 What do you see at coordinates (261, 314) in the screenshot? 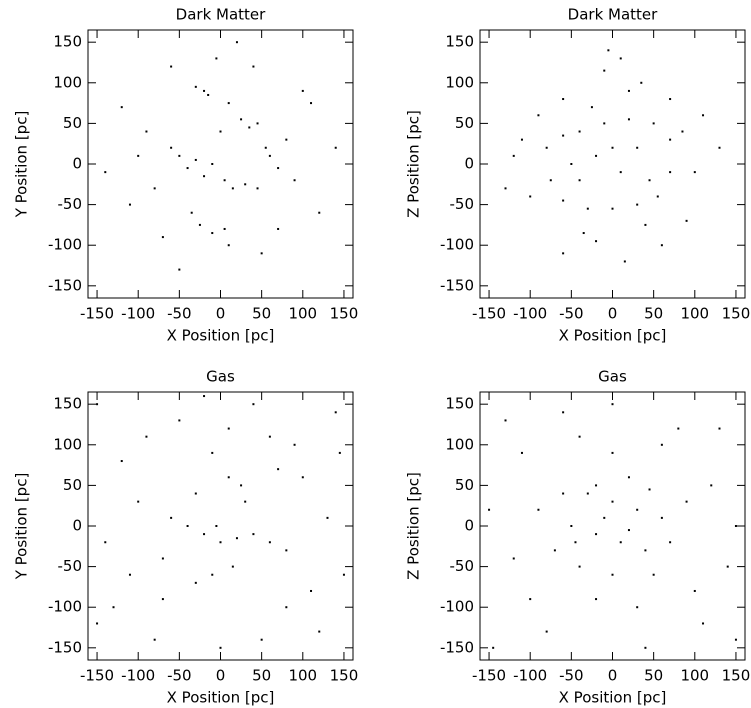
I see `x-tick-label: 50` at bounding box center [261, 314].